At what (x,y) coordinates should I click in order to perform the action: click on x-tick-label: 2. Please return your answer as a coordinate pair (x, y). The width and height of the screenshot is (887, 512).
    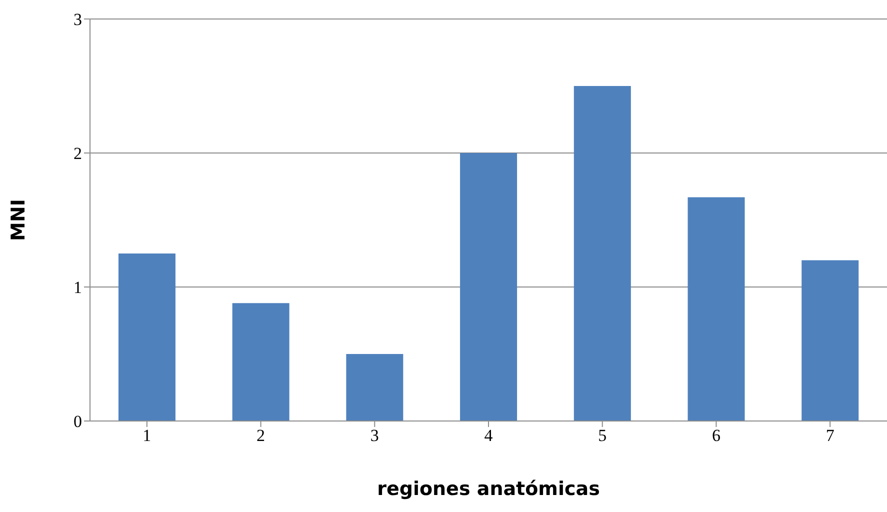
    Looking at the image, I should click on (261, 436).